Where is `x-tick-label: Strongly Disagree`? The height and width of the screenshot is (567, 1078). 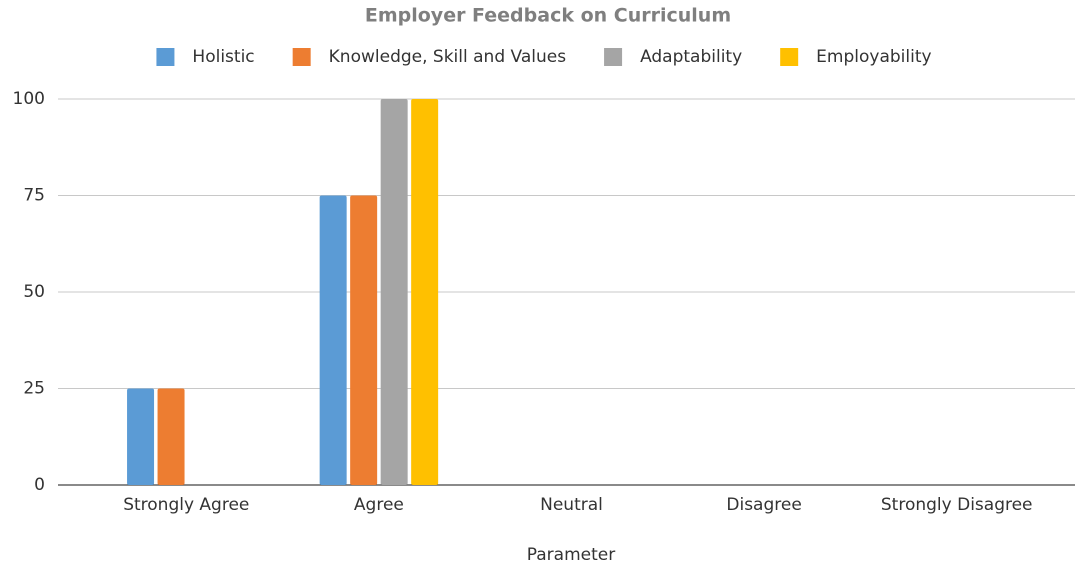
x-tick-label: Strongly Disagree is located at coordinates (957, 505).